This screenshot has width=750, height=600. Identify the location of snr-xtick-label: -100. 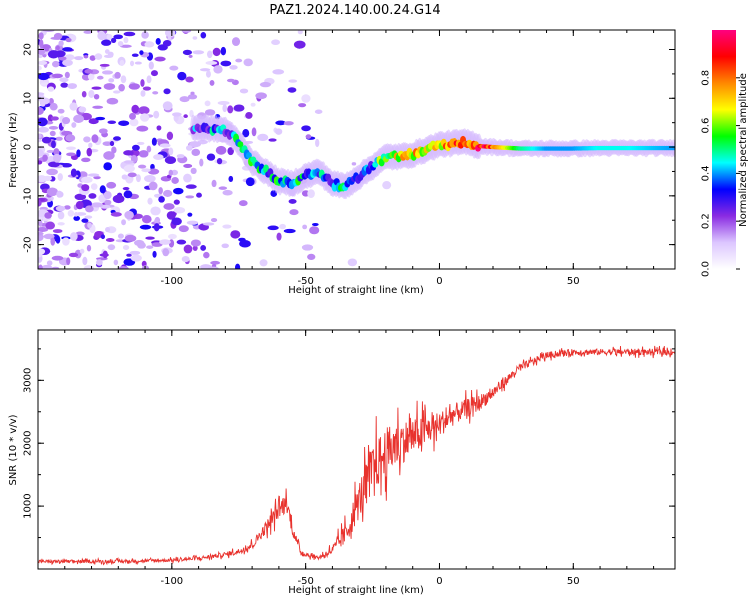
(171, 581).